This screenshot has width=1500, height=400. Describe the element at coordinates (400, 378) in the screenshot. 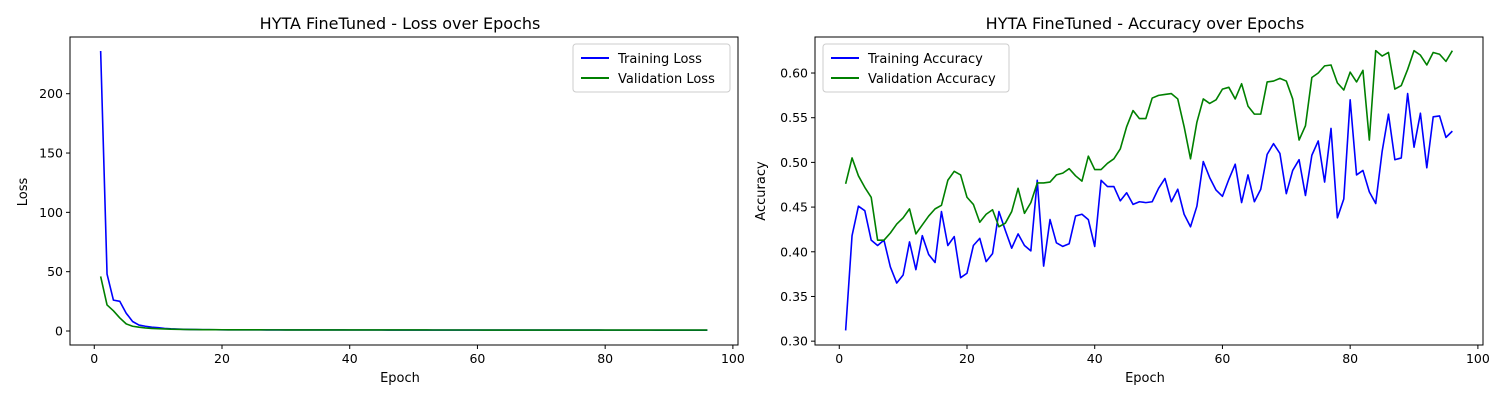

I see `loss-x-axis-label: Epoch` at that location.